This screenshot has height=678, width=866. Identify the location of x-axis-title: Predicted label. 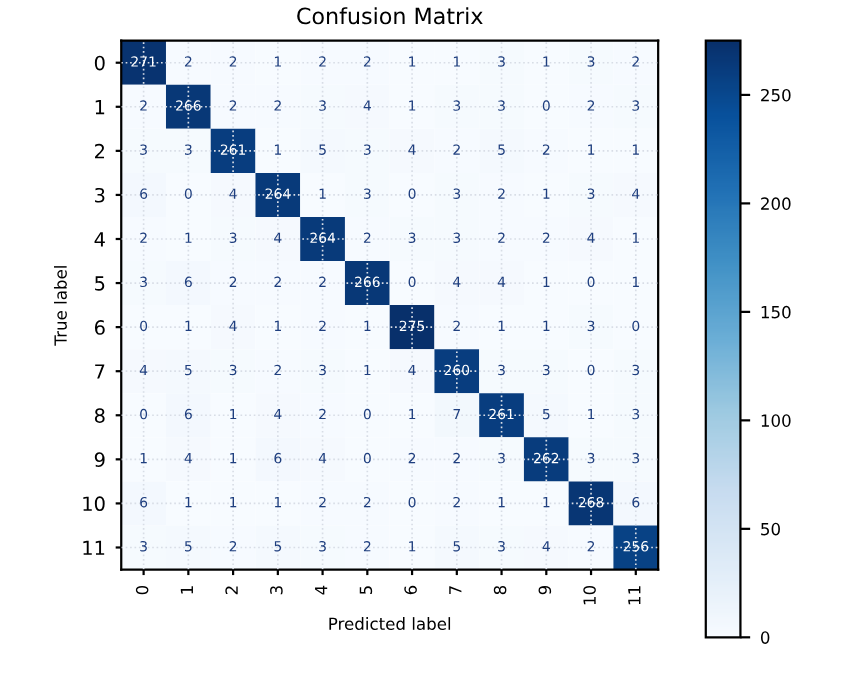
(390, 624).